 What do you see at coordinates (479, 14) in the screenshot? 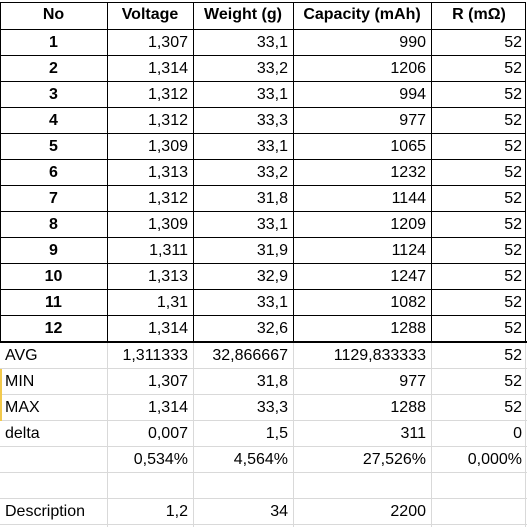
I see `header-resistance: R (mΩ)` at bounding box center [479, 14].